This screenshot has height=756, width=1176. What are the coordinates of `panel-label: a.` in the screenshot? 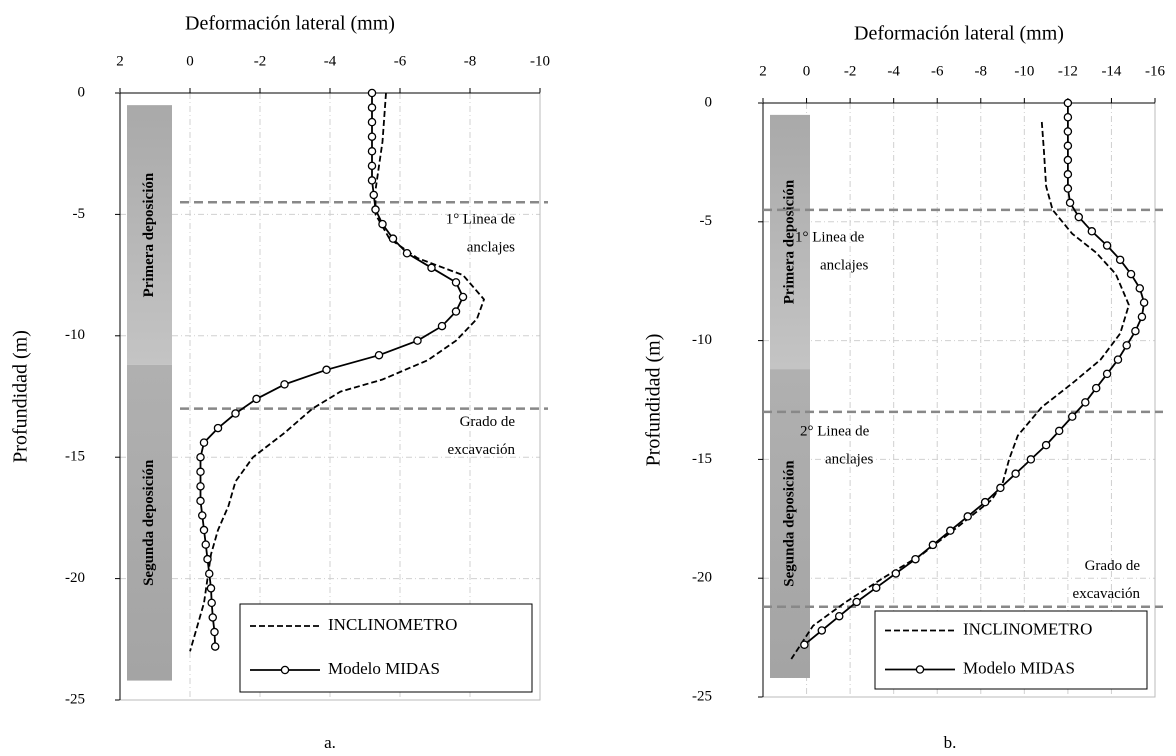 It's located at (330, 742).